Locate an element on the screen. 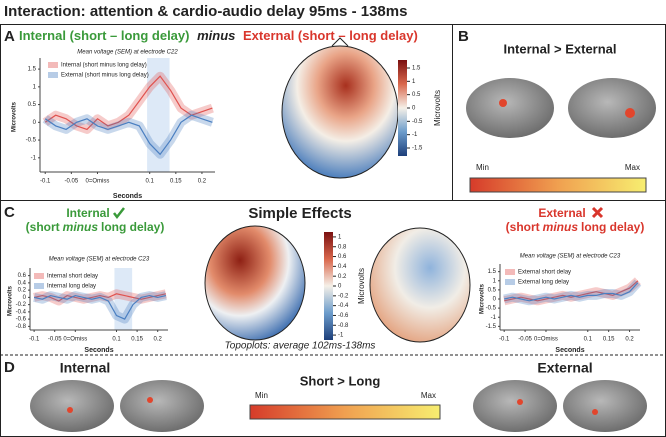 The image size is (666, 437). x-tick-label: -0.05 is located at coordinates (525, 340).